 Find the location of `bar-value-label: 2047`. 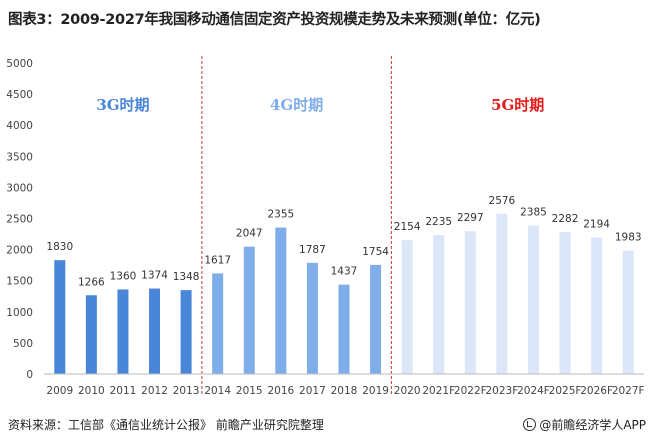

bar-value-label: 2047 is located at coordinates (249, 234).